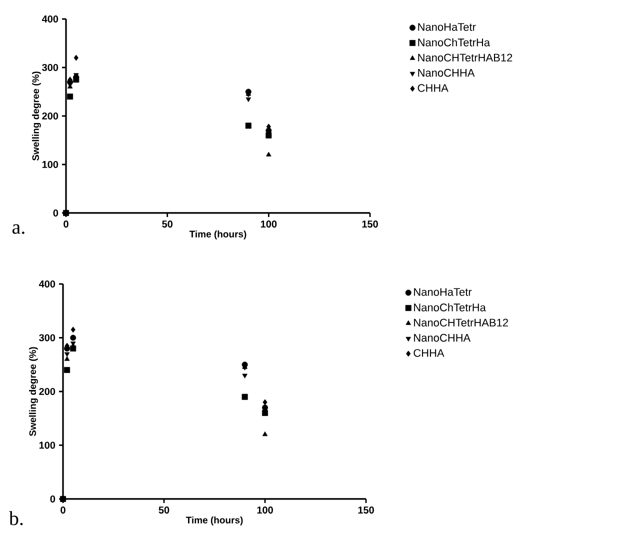 This screenshot has height=553, width=628. I want to click on text: b., so click(15, 518).